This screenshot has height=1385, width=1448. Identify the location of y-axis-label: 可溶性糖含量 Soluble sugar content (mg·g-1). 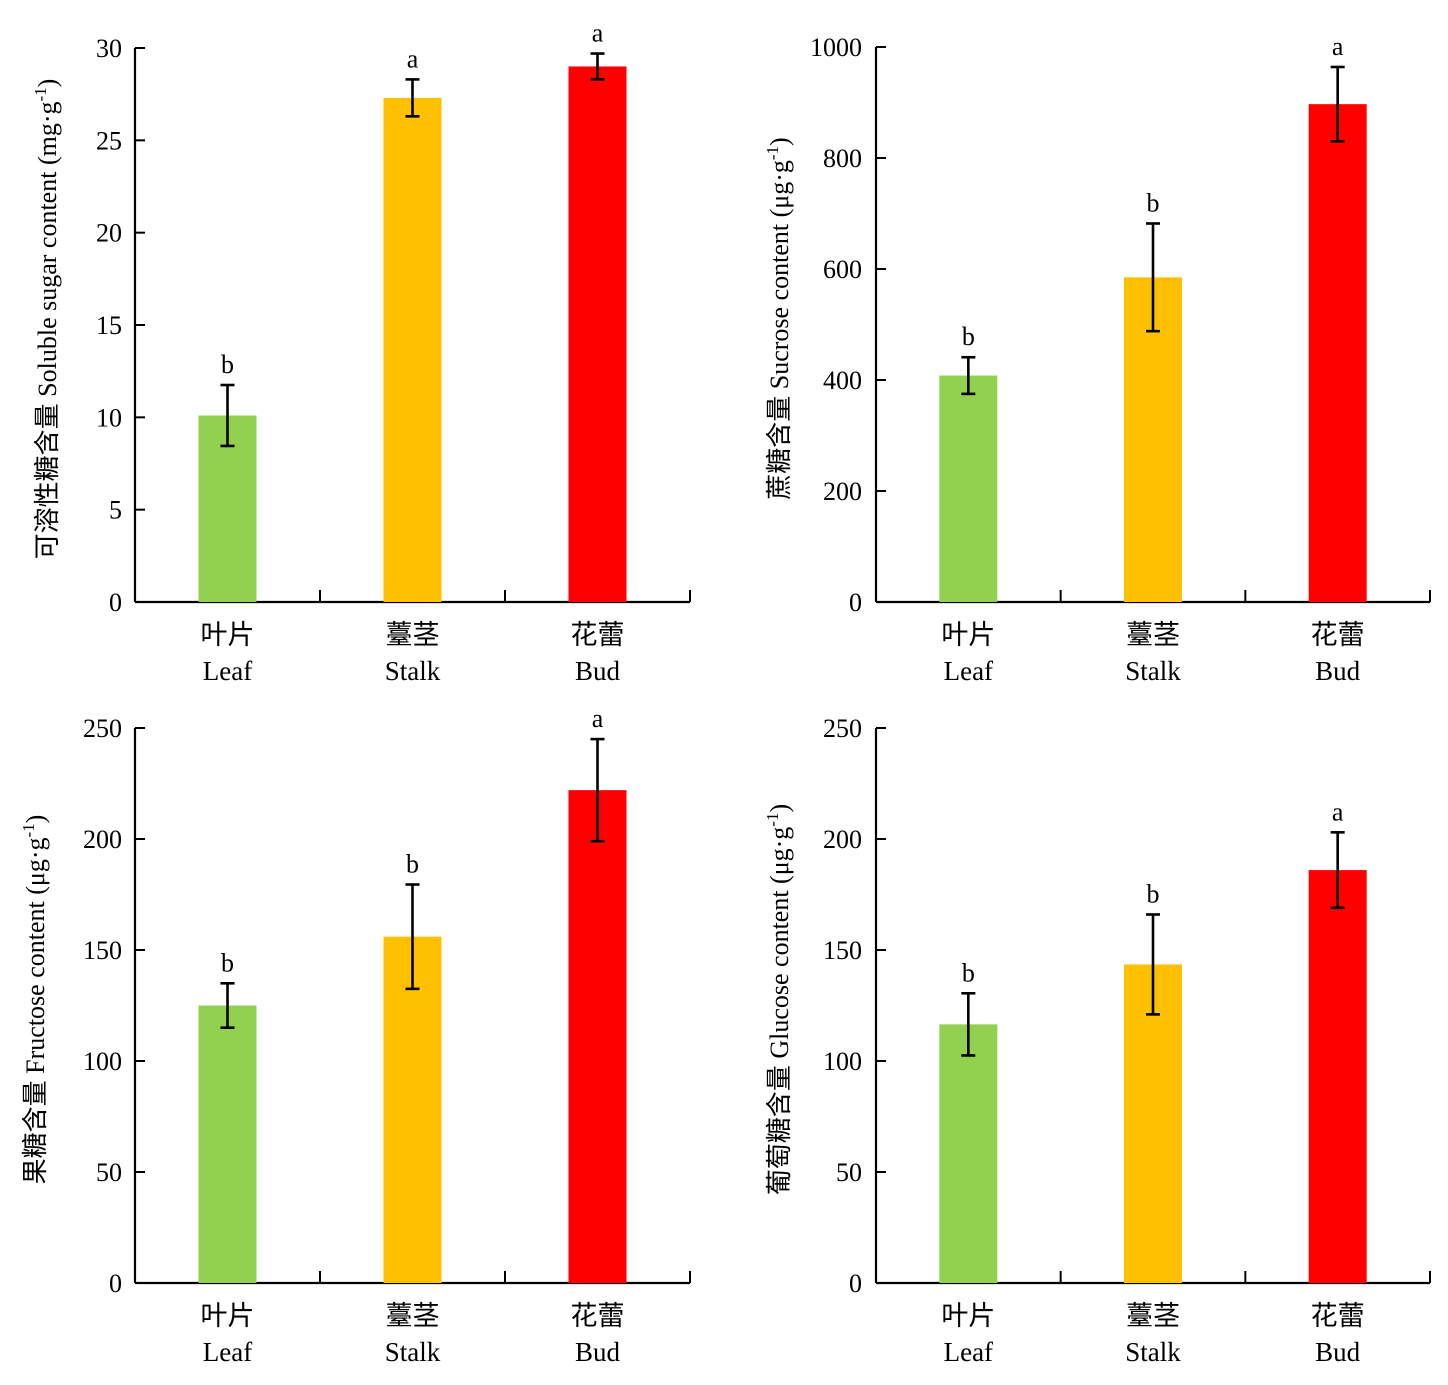
(46, 319).